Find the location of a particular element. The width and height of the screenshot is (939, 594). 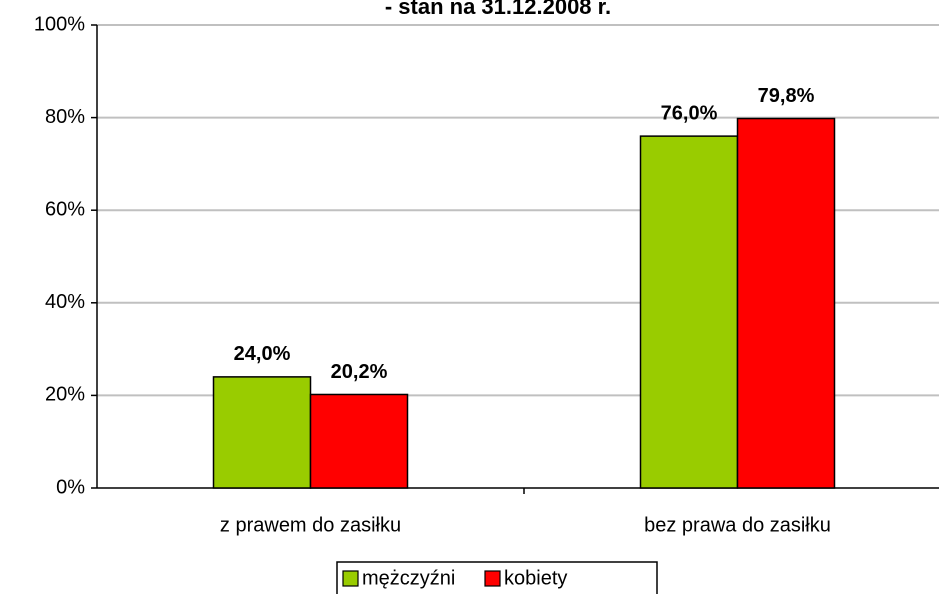

y-tick-label: 60% is located at coordinates (65, 209).